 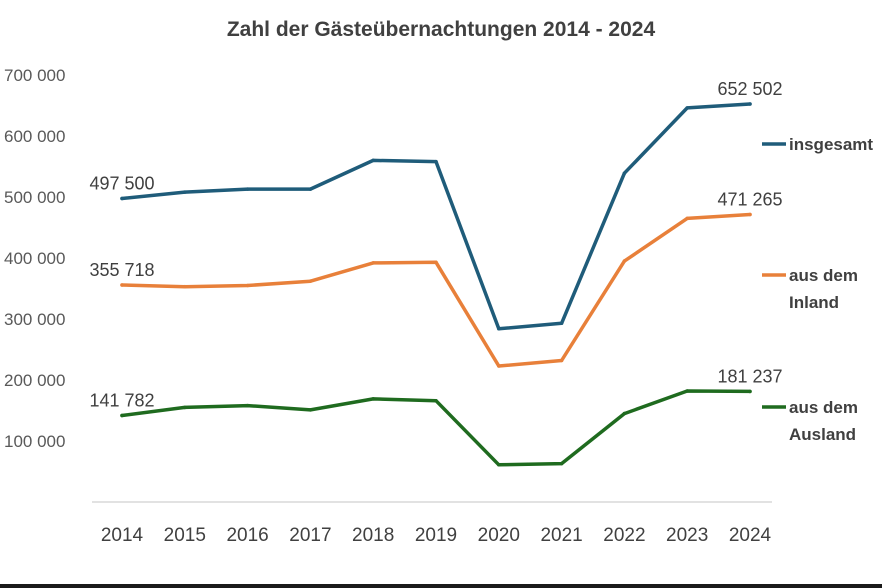 I want to click on legend-label: Inland, so click(x=814, y=302).